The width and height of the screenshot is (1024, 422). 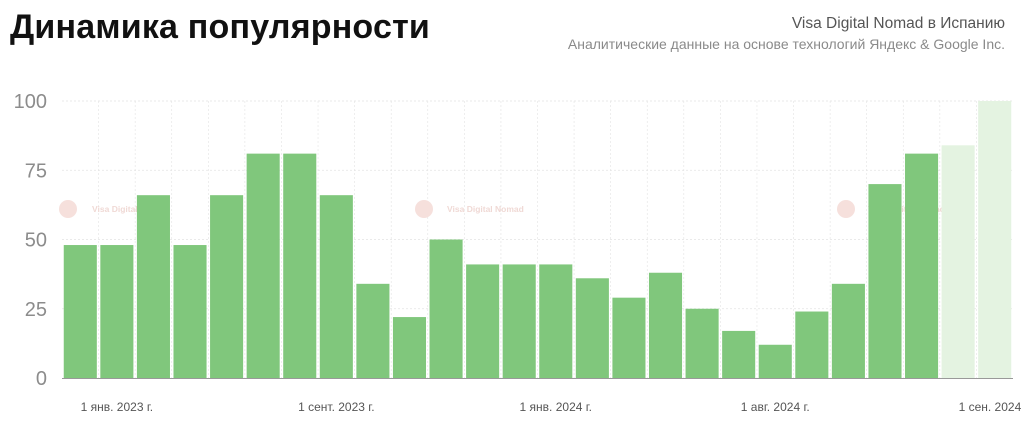 I want to click on y-tick-label: 25, so click(x=36, y=310).